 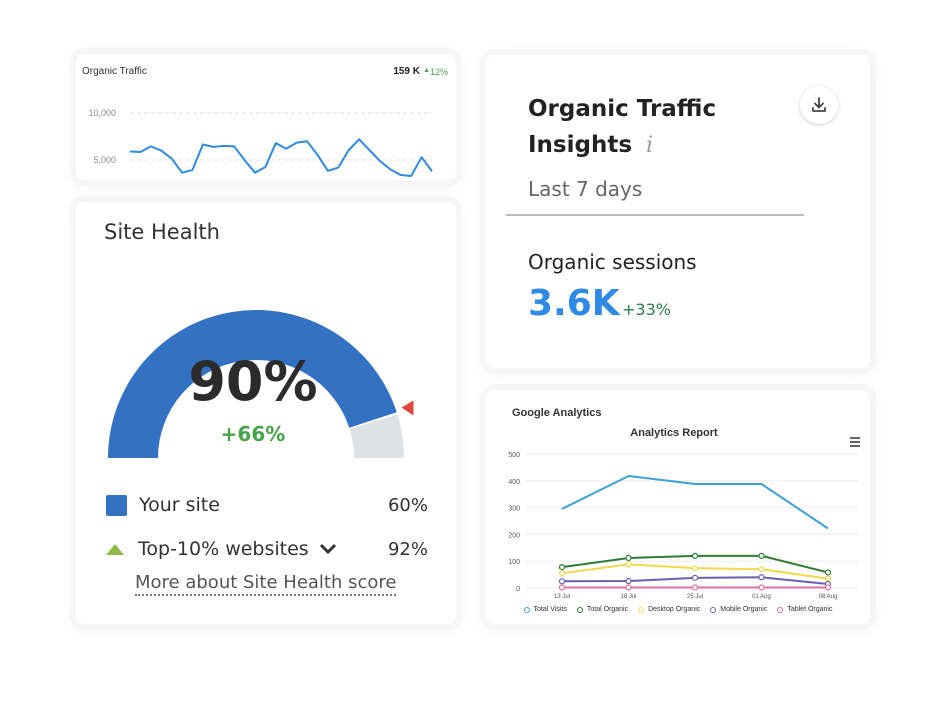 I want to click on legend-label: Mobile Organic, so click(x=744, y=609).